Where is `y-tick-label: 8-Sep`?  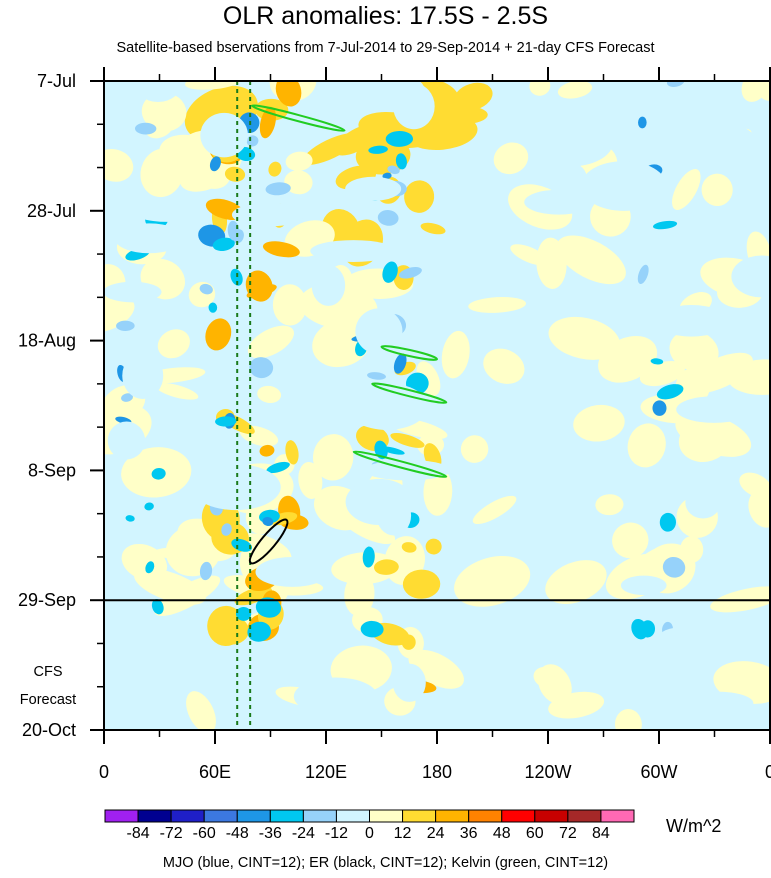
y-tick-label: 8-Sep is located at coordinates (52, 470).